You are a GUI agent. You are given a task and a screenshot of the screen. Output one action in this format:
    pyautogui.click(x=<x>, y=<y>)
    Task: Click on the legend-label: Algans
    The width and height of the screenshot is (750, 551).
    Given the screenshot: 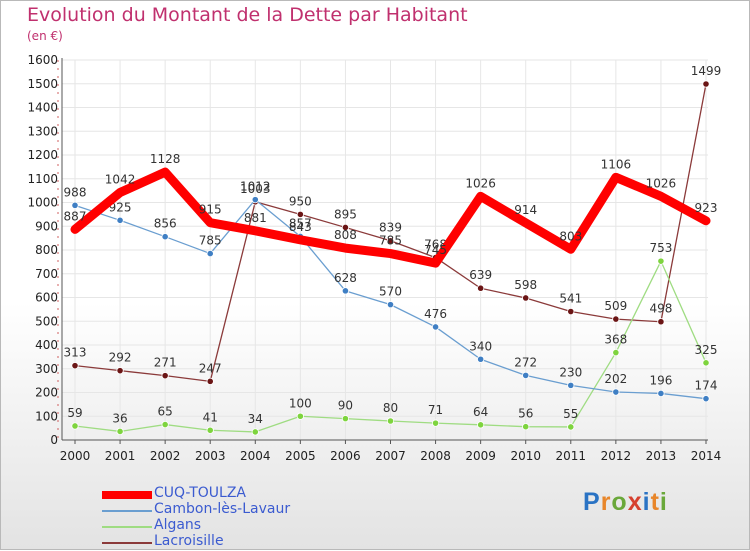 What is the action you would take?
    pyautogui.click(x=178, y=525)
    